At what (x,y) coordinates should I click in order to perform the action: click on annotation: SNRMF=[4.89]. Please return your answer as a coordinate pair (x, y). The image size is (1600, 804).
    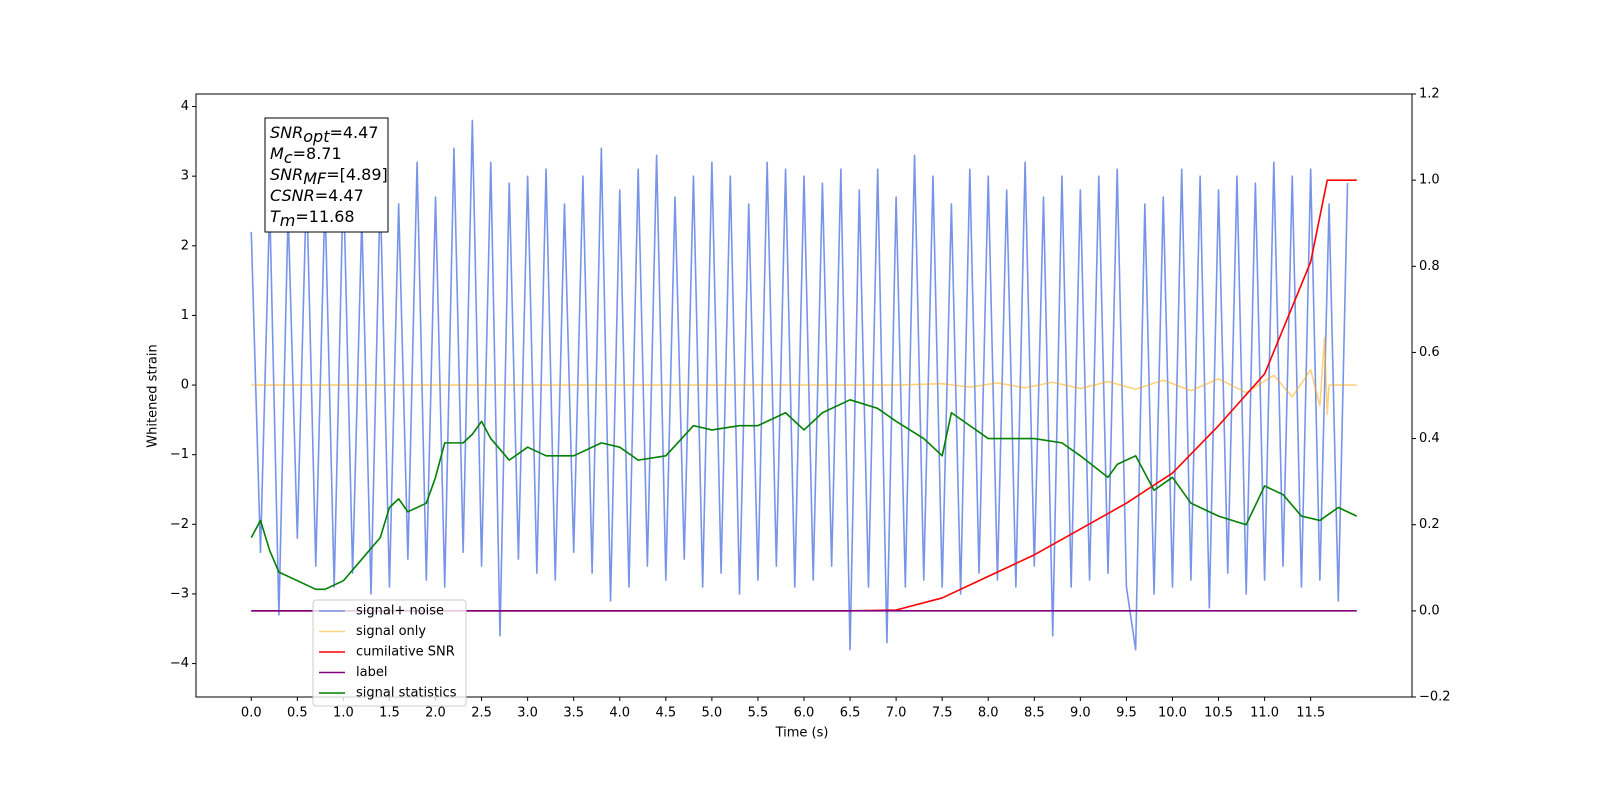
    Looking at the image, I should click on (329, 176).